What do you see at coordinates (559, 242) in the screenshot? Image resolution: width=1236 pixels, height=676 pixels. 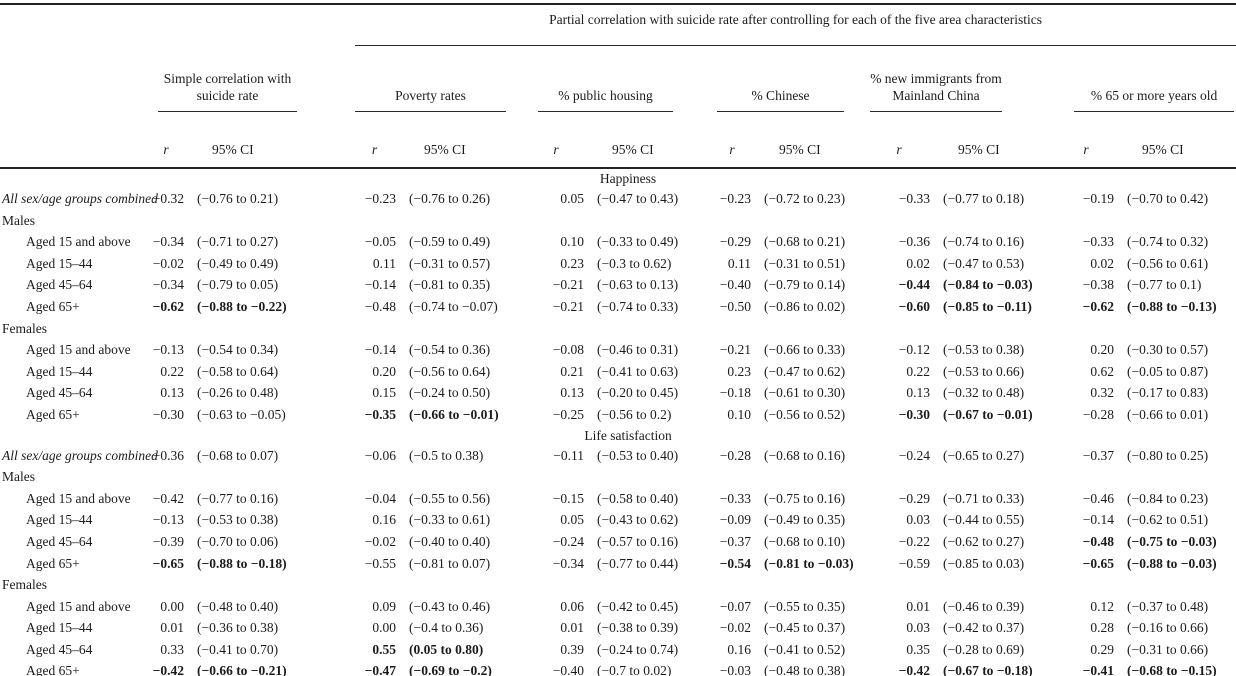 I see `r-value: 0.10` at bounding box center [559, 242].